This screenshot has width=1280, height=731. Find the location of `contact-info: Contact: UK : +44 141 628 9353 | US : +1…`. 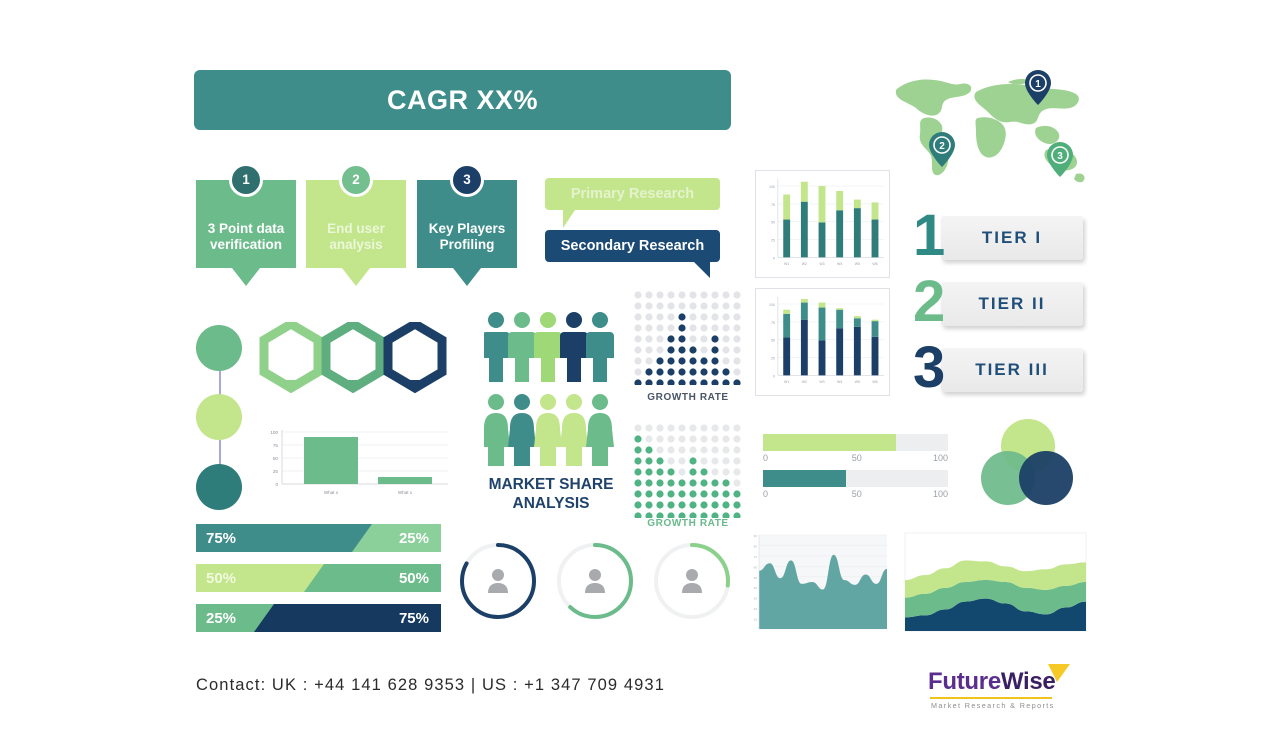

contact-info: Contact: UK : +44 141 628 9353 | US : +1… is located at coordinates (430, 685).